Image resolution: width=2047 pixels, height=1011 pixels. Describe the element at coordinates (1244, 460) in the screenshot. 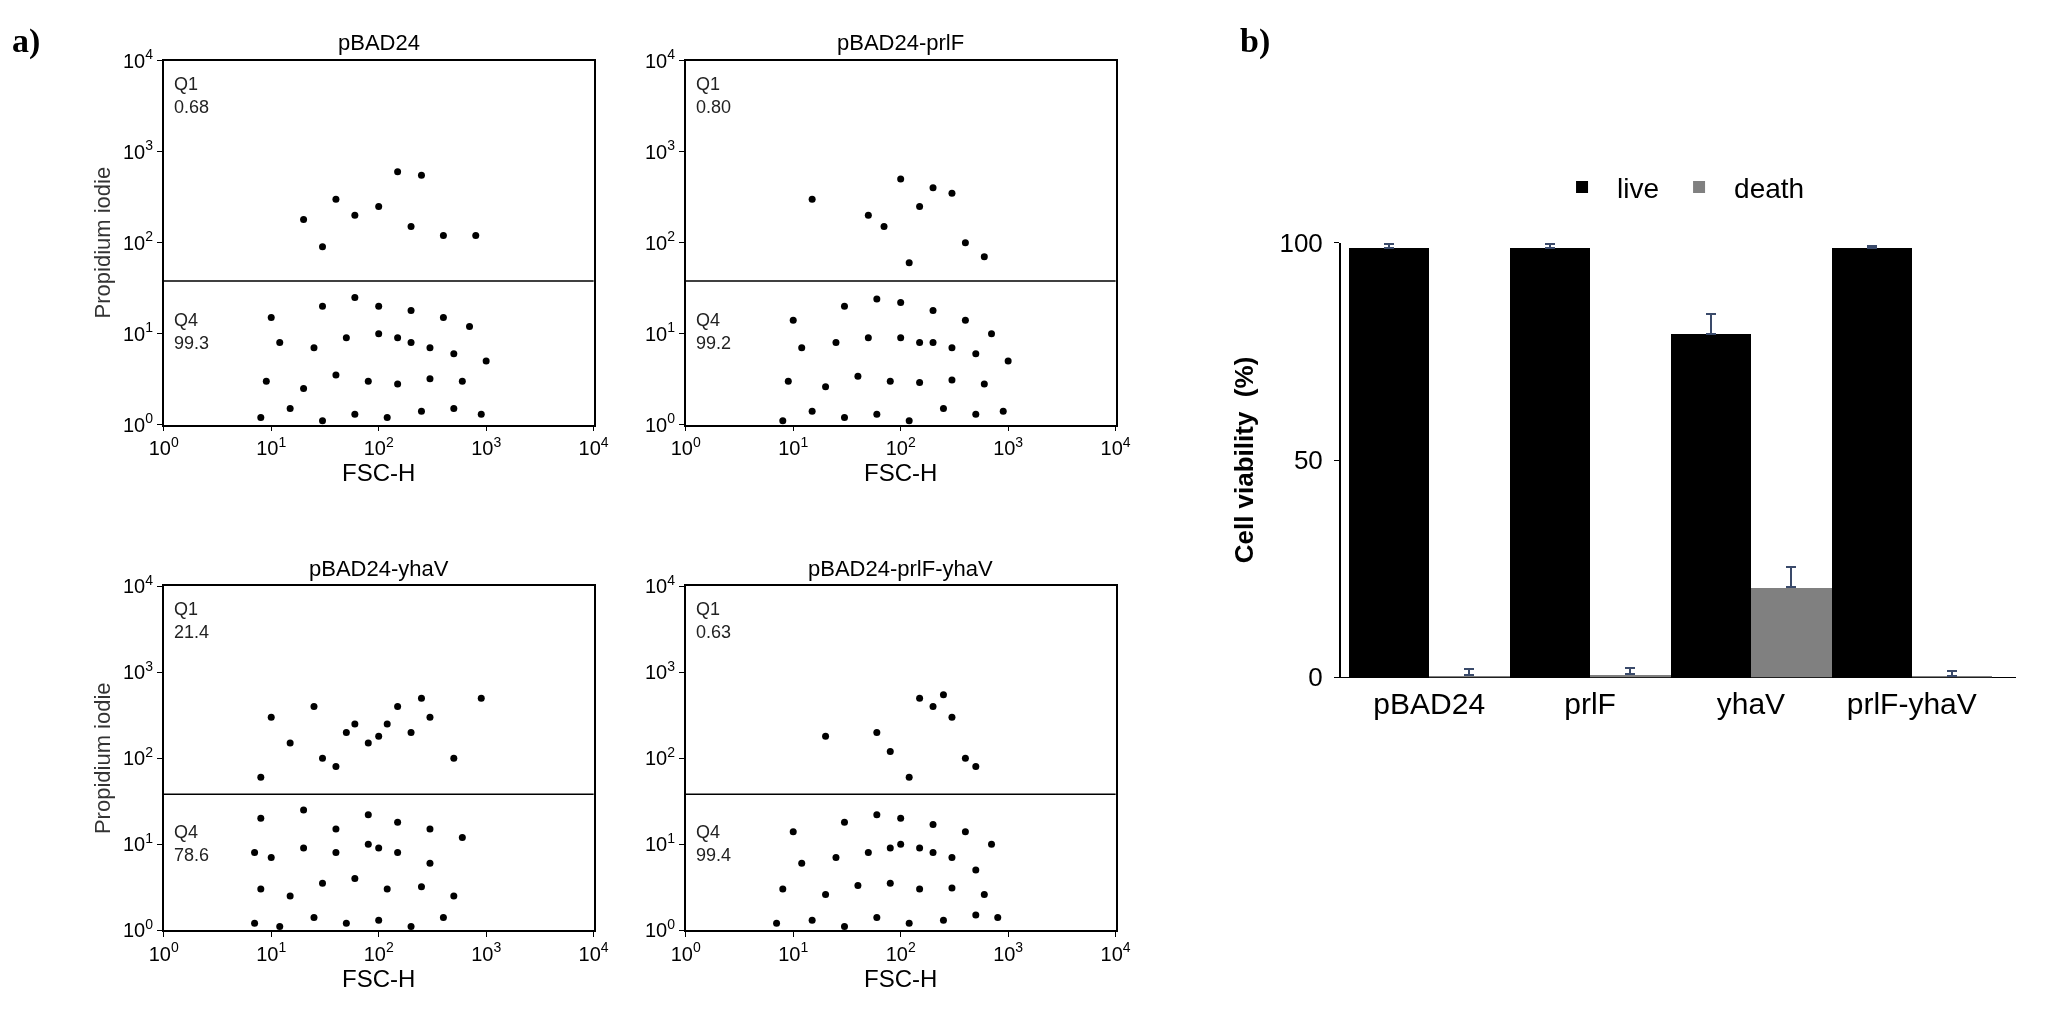

I see `y-axis-title: Cell viability (%)` at that location.